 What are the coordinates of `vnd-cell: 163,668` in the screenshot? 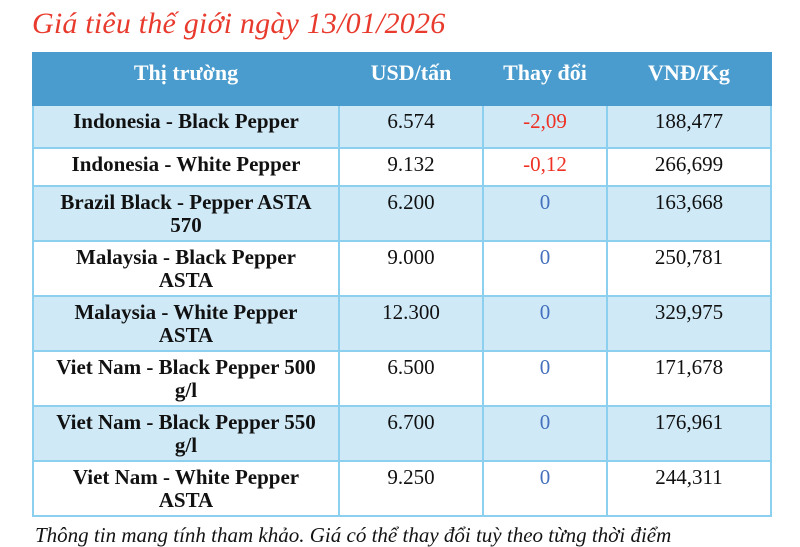 It's located at (689, 213).